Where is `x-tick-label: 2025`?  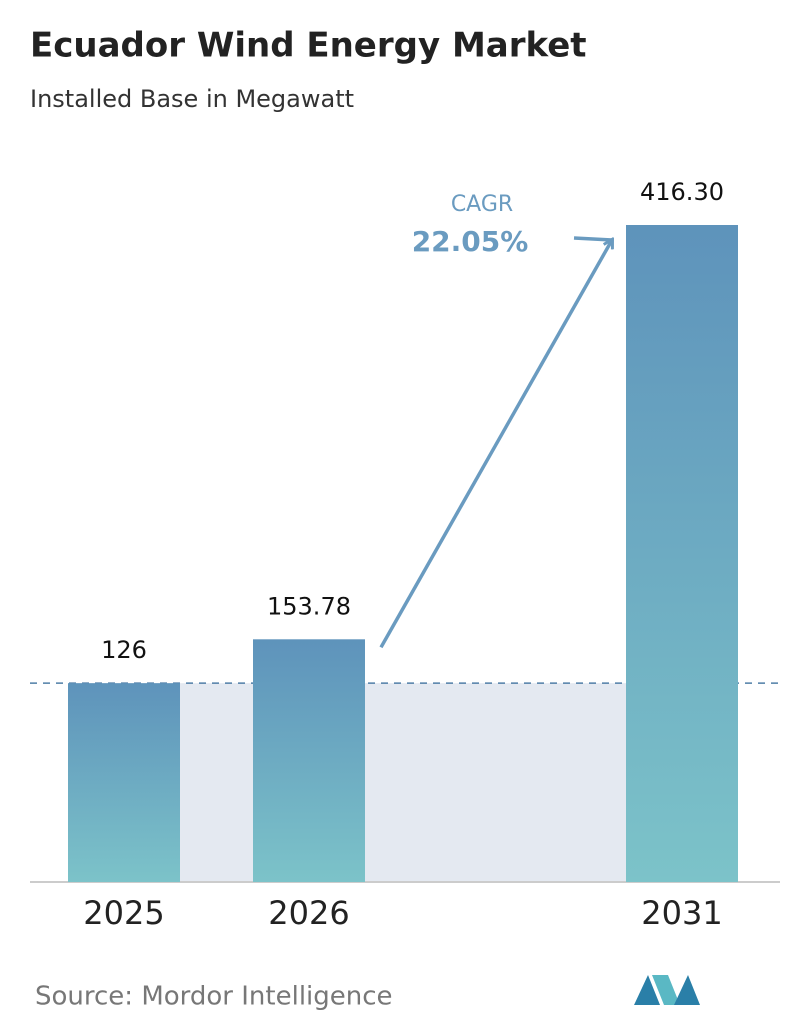 x-tick-label: 2025 is located at coordinates (123, 913).